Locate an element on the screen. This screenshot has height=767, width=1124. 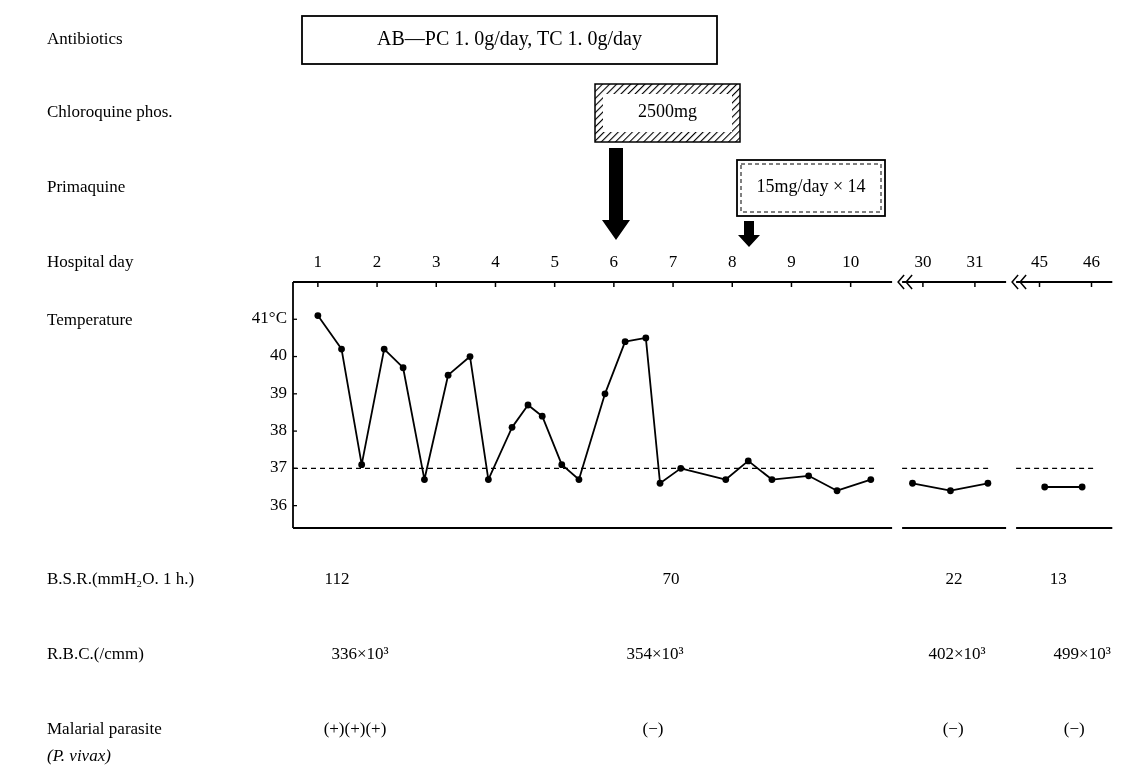
text: Malarial parasite is located at coordinates (104, 728).